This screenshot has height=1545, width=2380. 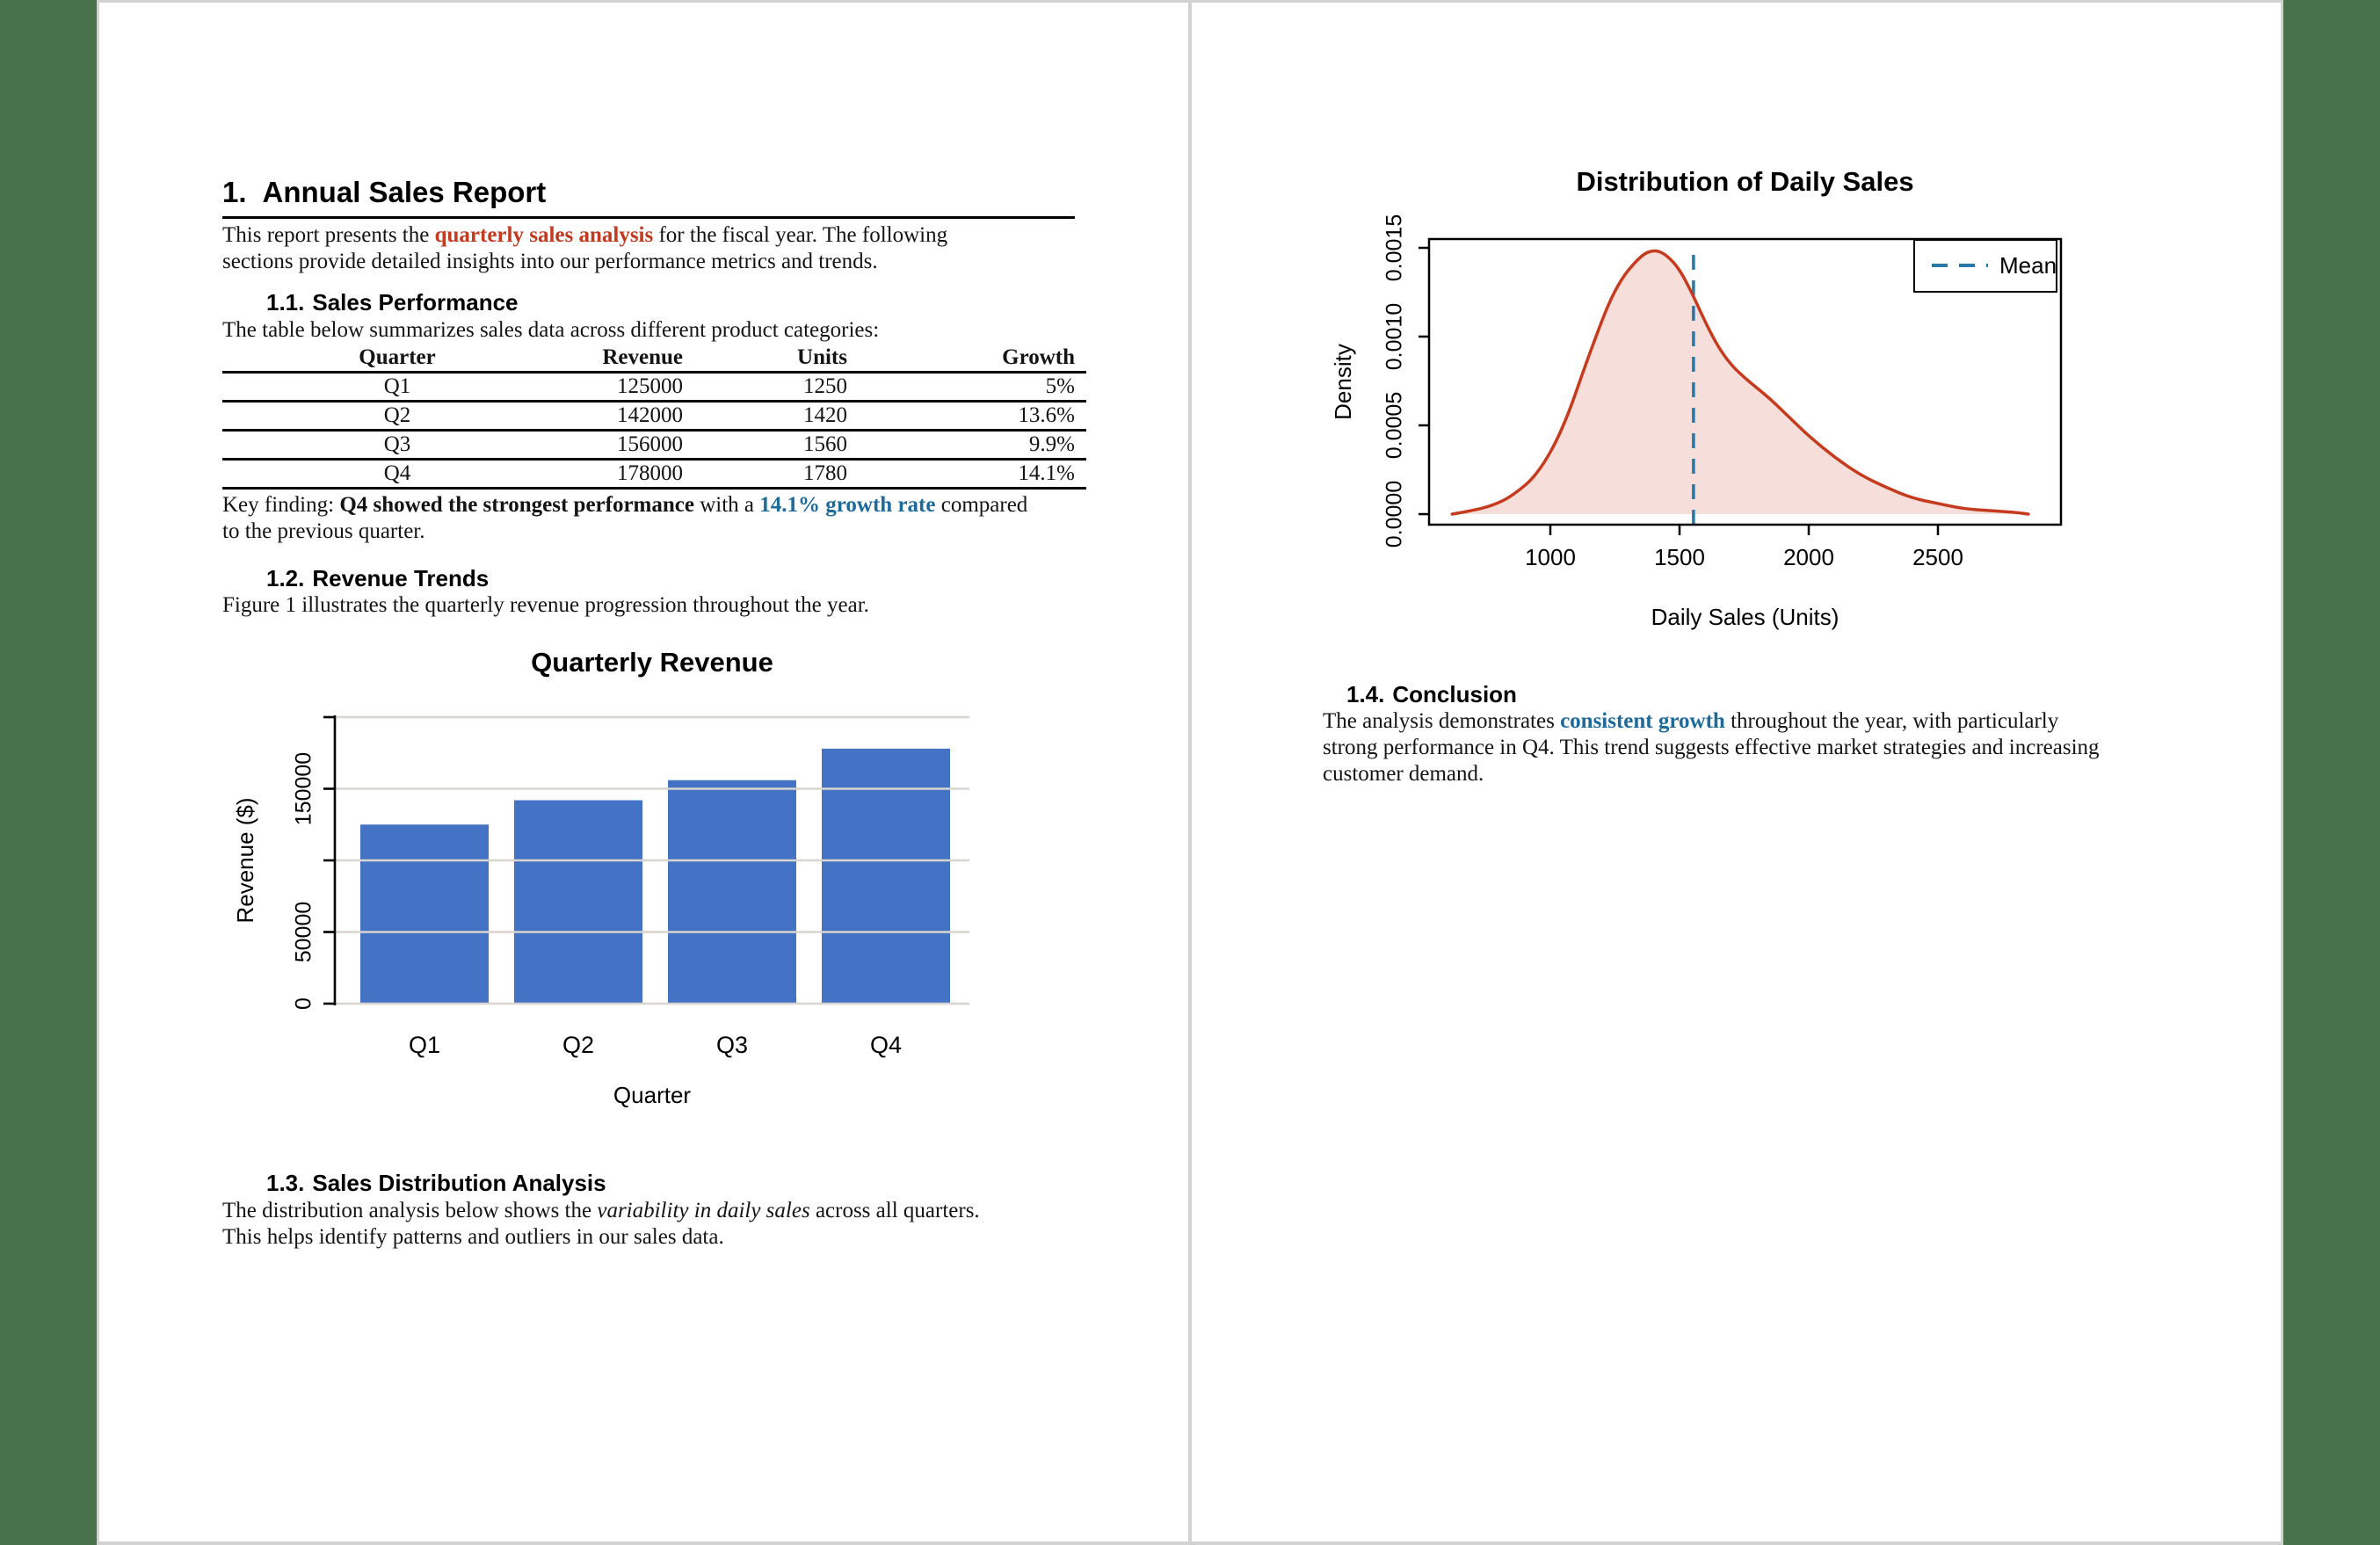 I want to click on legend-label: Mean, so click(x=2028, y=265).